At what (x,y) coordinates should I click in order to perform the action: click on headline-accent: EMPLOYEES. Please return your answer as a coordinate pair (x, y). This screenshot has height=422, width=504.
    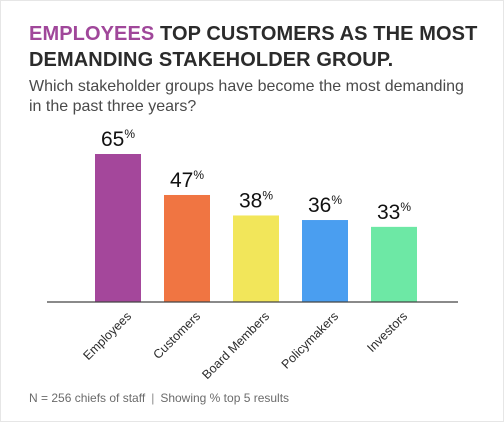
    Looking at the image, I should click on (92, 34).